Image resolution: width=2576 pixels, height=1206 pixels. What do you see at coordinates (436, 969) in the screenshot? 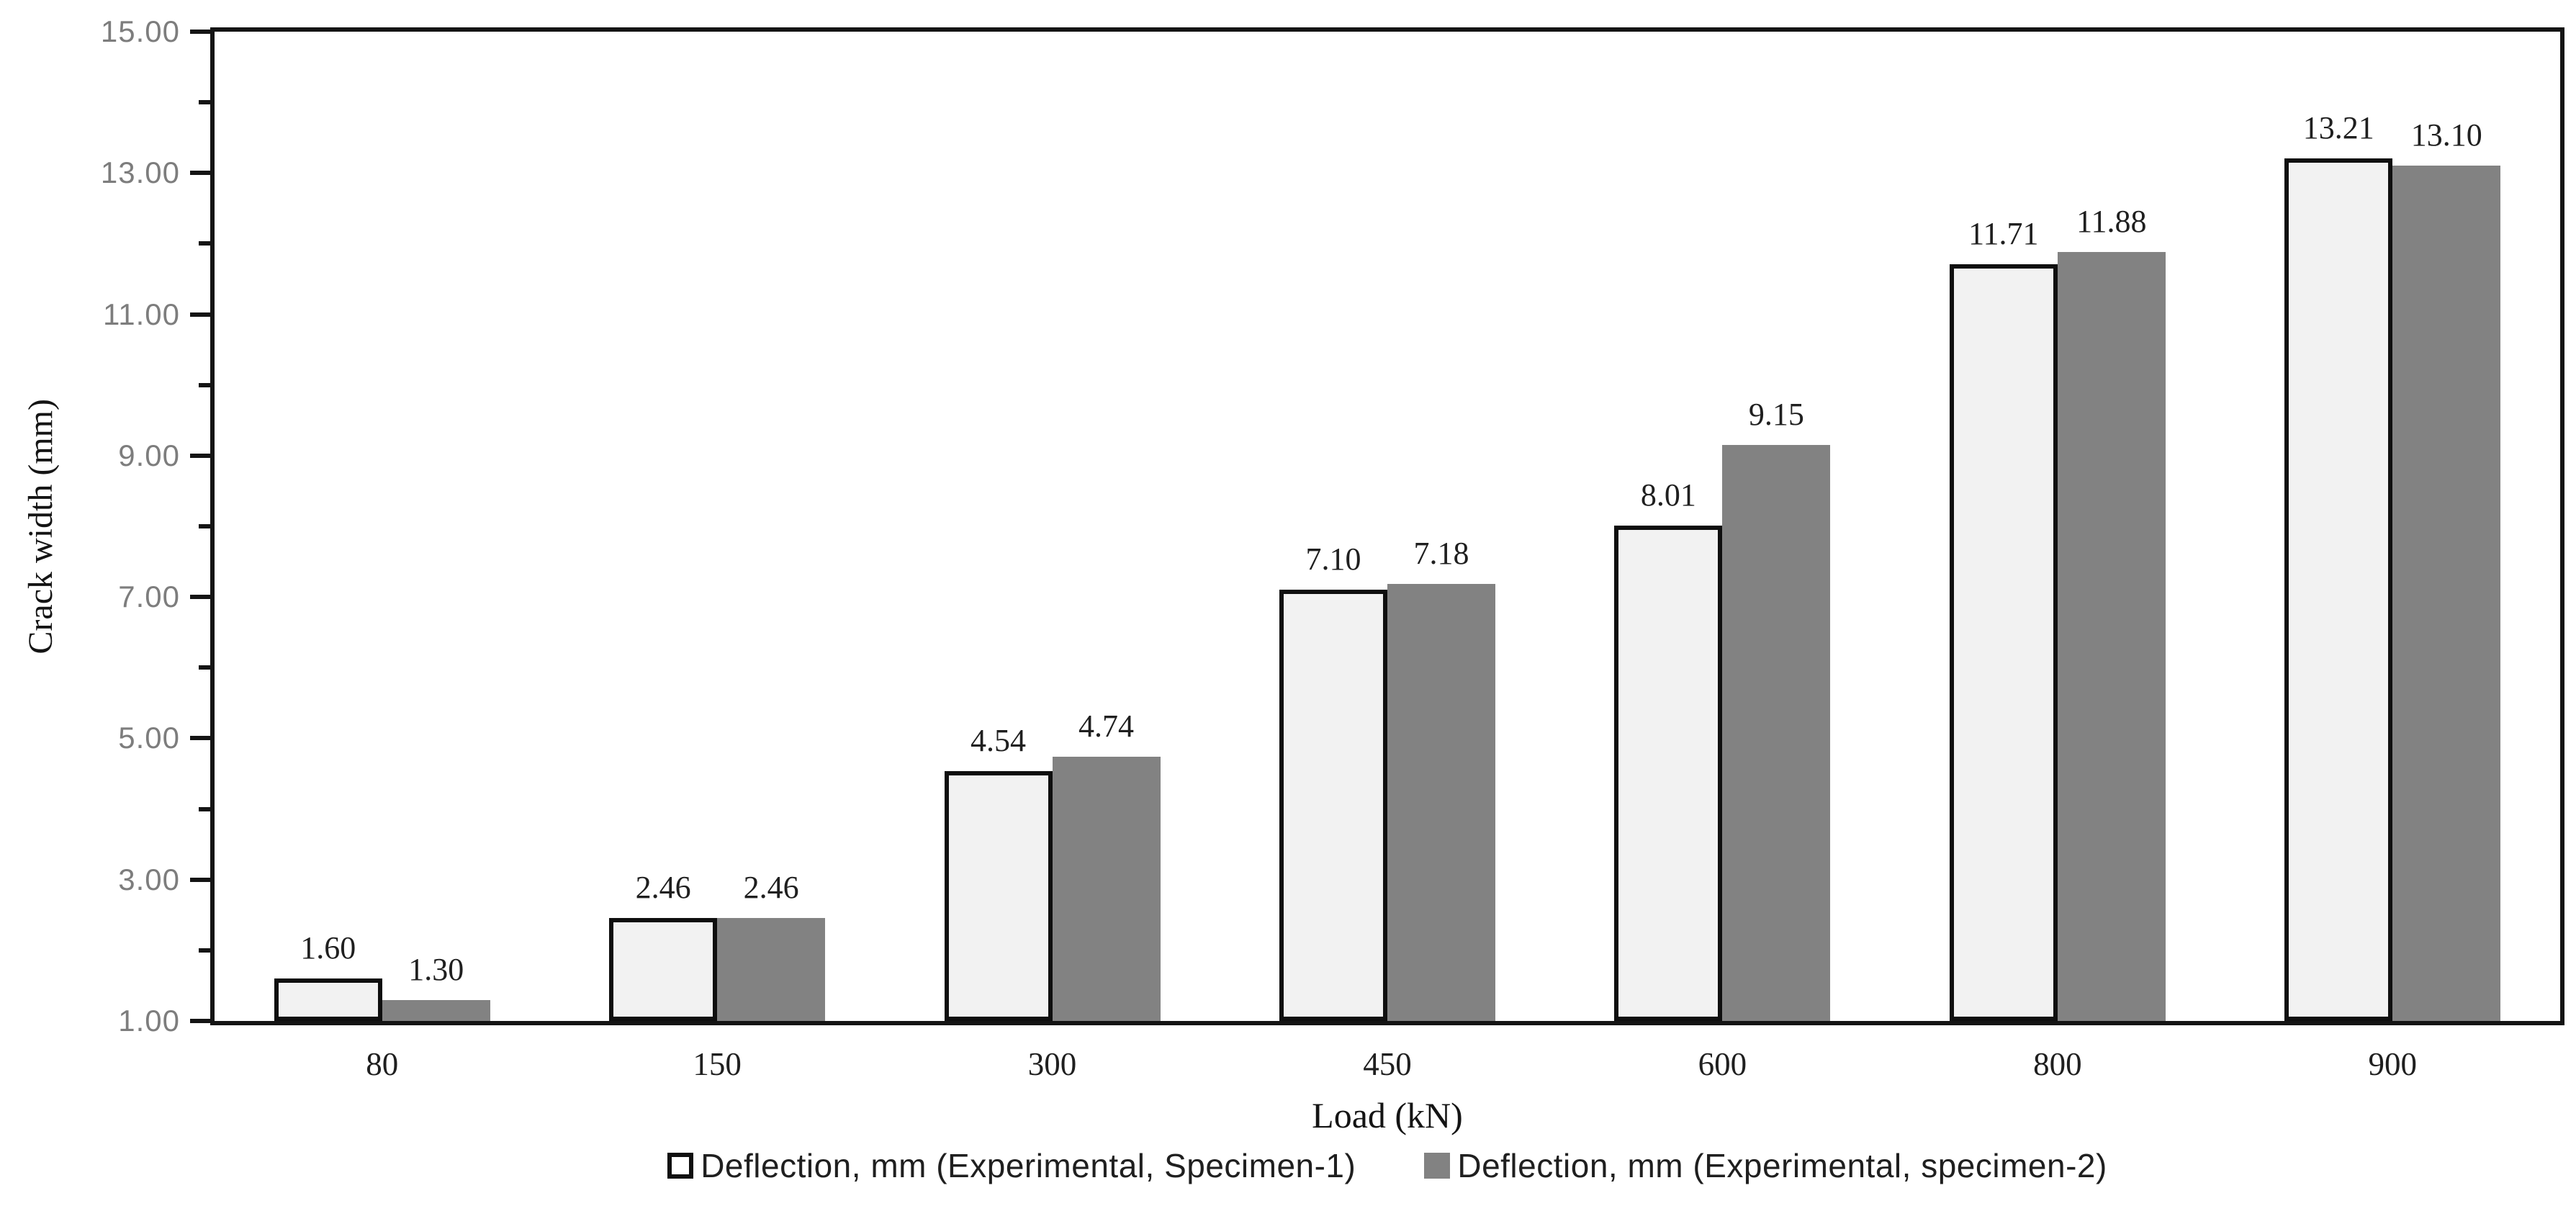
I see `bar-value-label: 1.30` at bounding box center [436, 969].